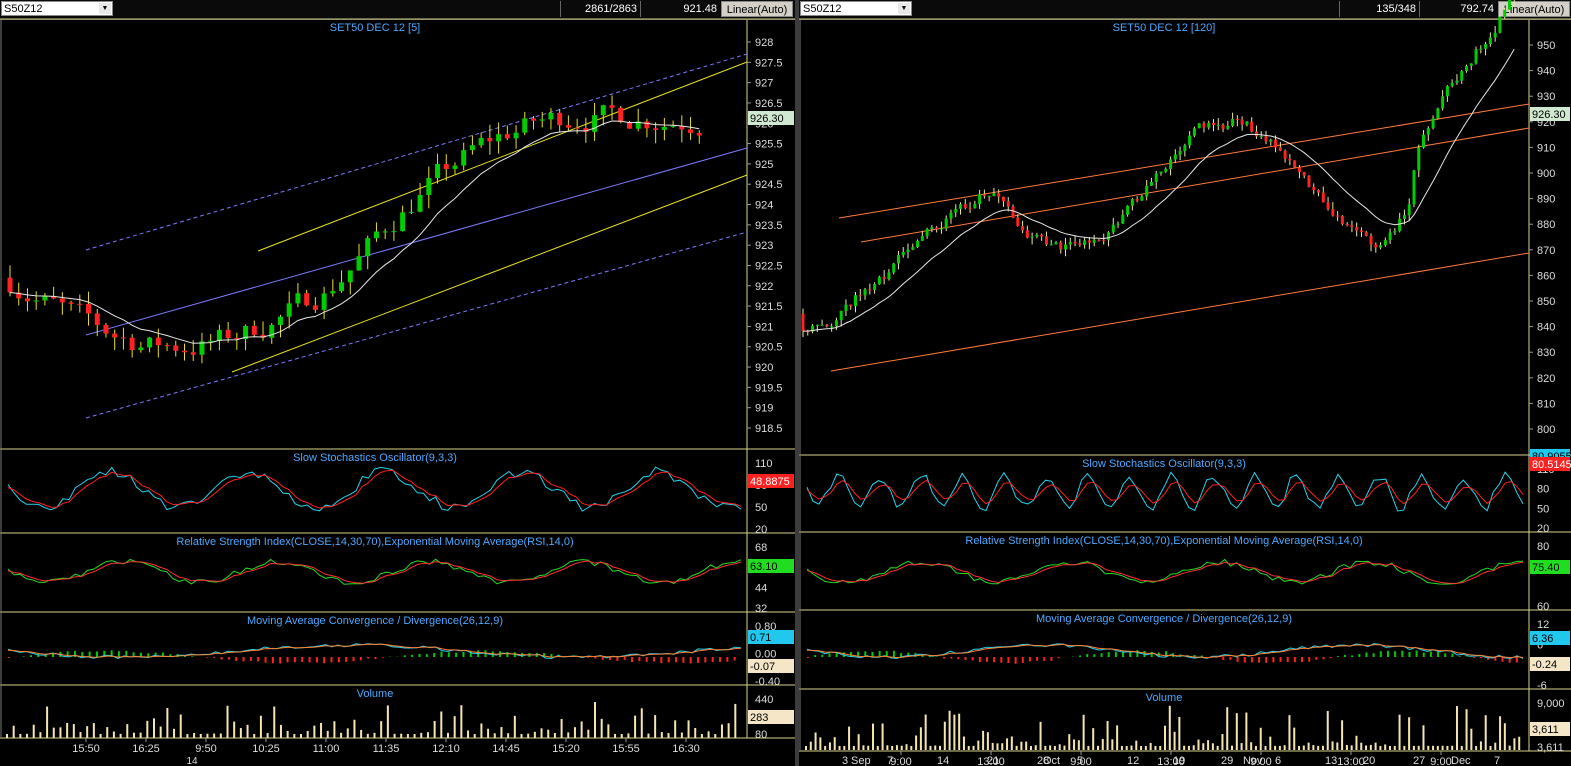 The height and width of the screenshot is (766, 1571). What do you see at coordinates (764, 206) in the screenshot?
I see `price-tick-label: 924` at bounding box center [764, 206].